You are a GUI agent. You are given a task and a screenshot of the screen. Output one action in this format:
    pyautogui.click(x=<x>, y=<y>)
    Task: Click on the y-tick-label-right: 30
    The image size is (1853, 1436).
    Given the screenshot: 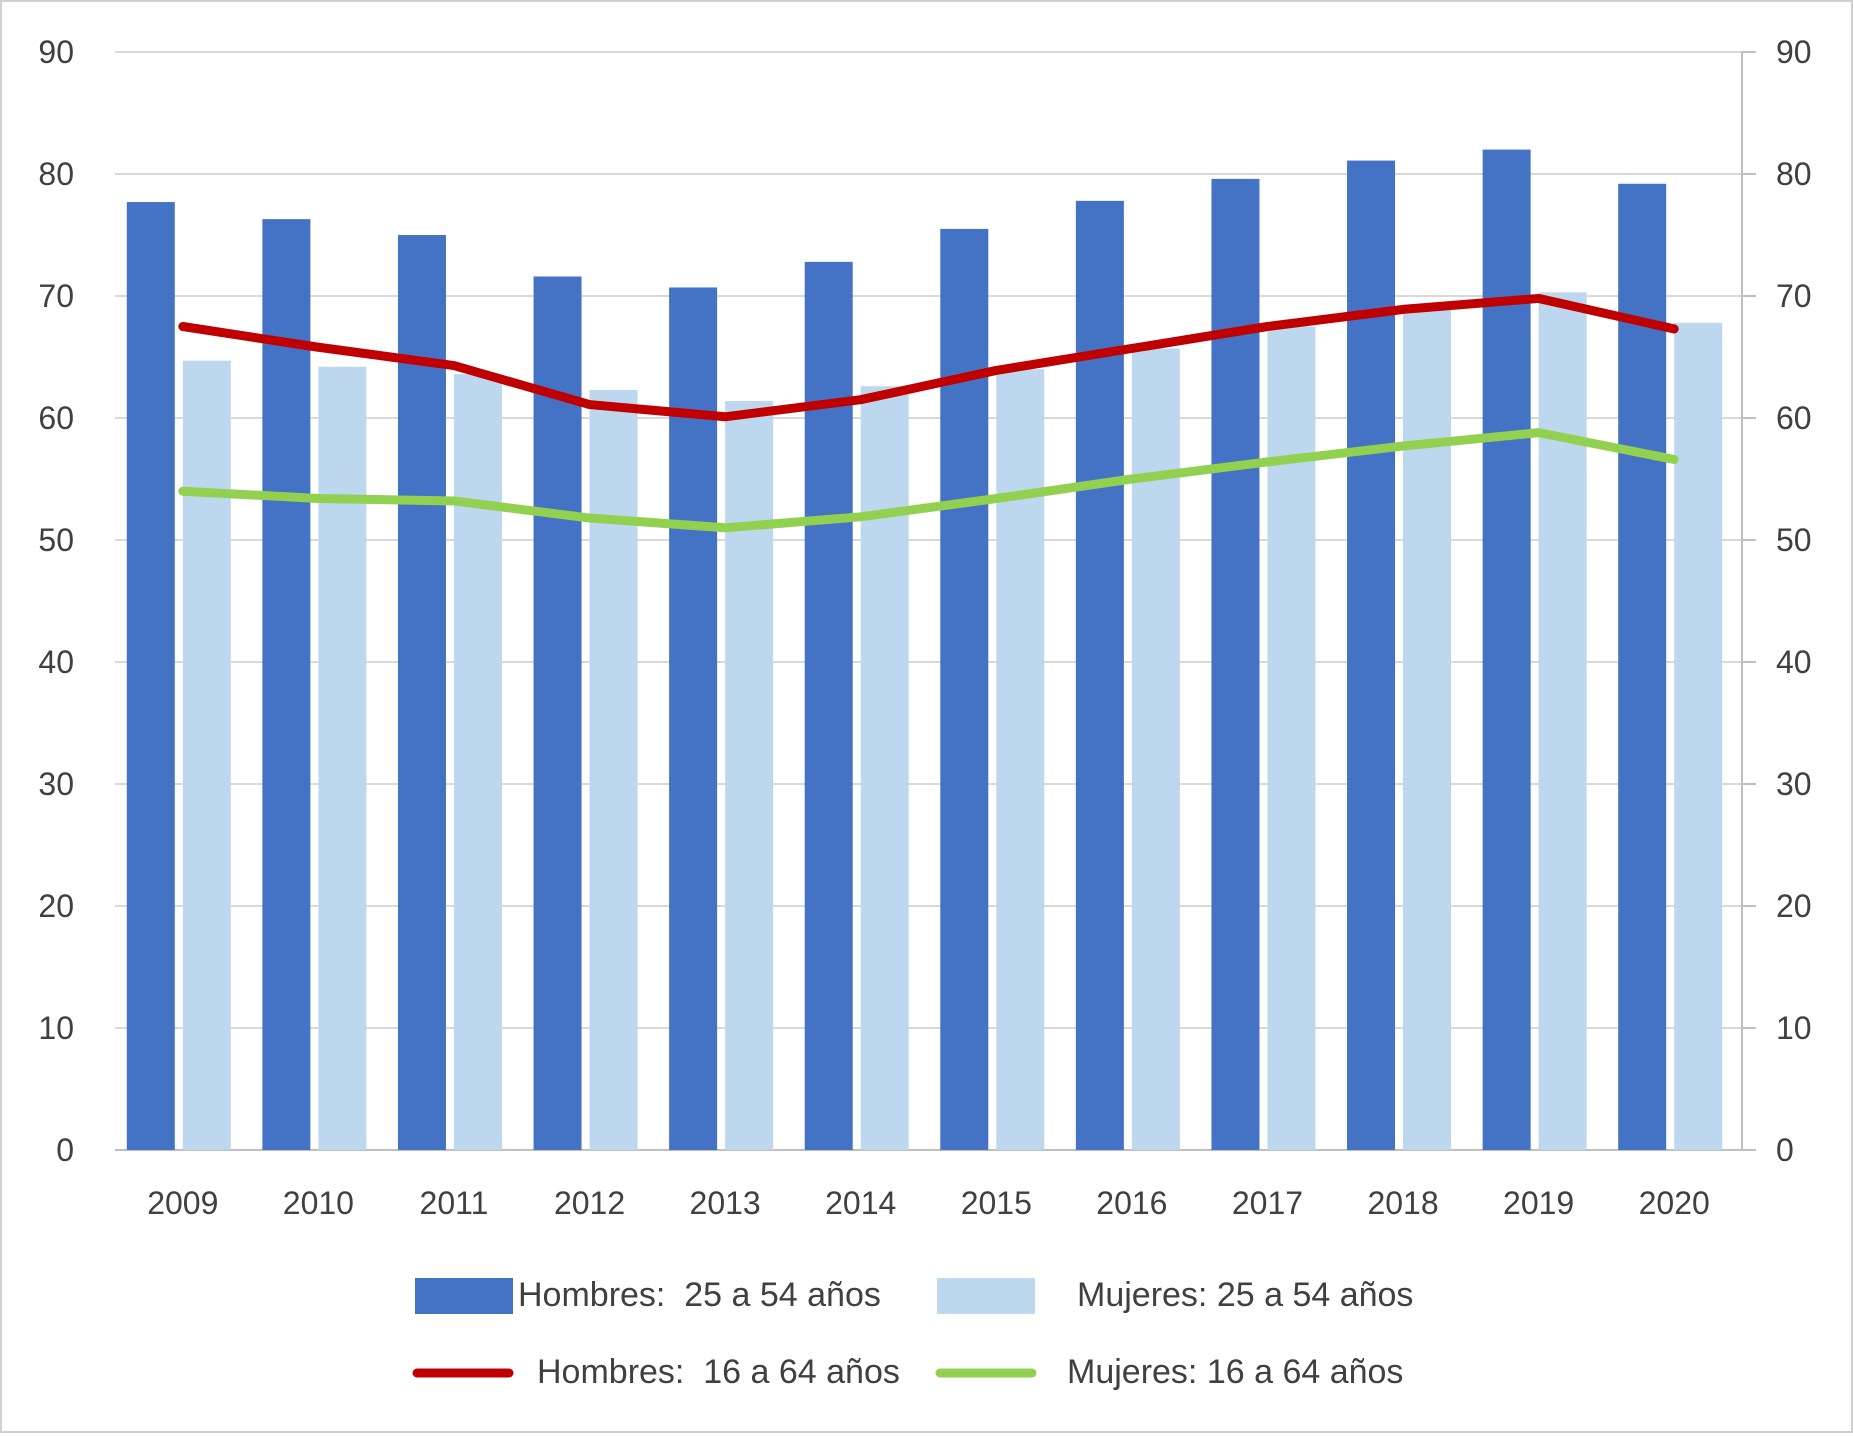 What is the action you would take?
    pyautogui.click(x=1794, y=784)
    